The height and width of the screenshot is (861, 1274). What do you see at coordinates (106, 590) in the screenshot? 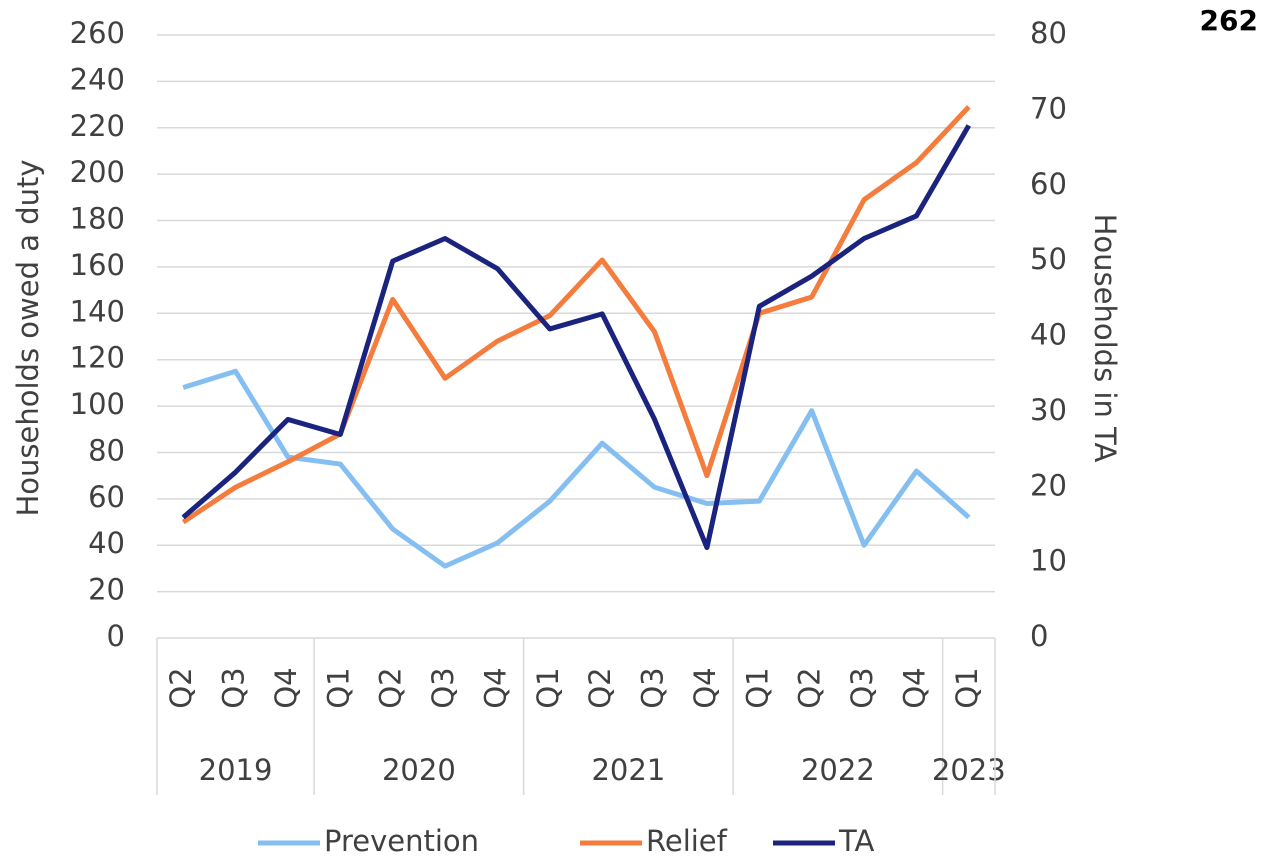
I see `y-tick-label: 20` at bounding box center [106, 590].